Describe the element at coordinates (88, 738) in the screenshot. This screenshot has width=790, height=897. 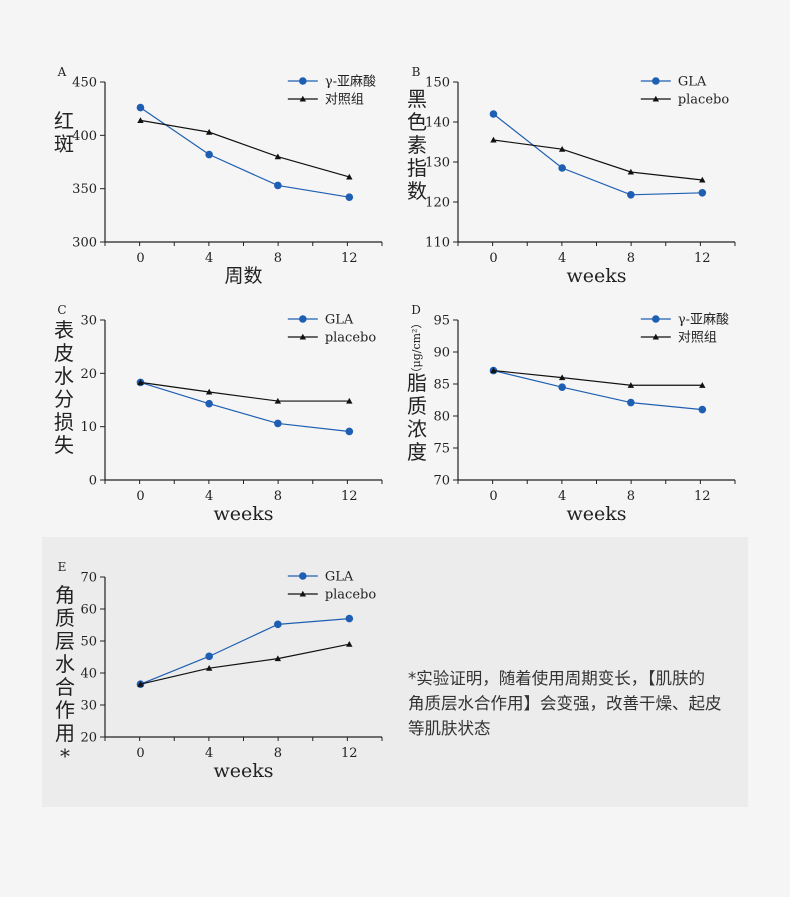
I see `chart-e-y-tick-label: 20` at that location.